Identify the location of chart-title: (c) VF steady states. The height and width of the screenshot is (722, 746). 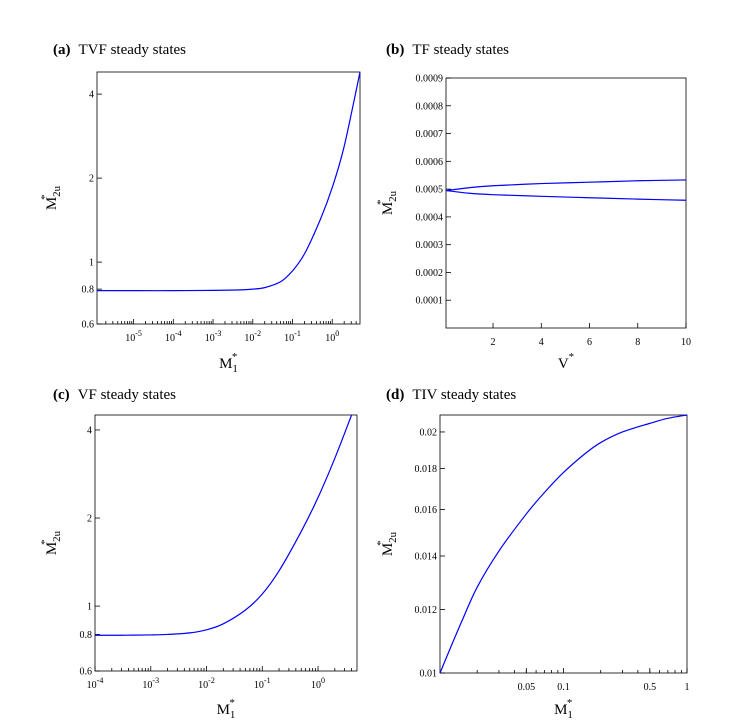
(114, 395).